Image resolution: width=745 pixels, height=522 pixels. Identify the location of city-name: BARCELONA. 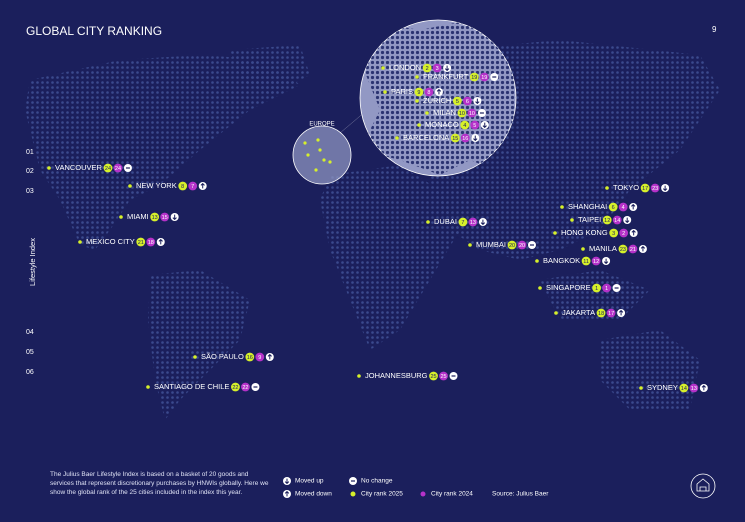
(426, 137).